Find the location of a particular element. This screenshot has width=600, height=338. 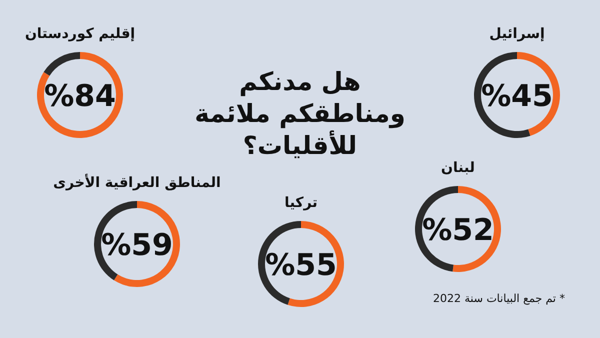

data-label: %55 is located at coordinates (301, 265).